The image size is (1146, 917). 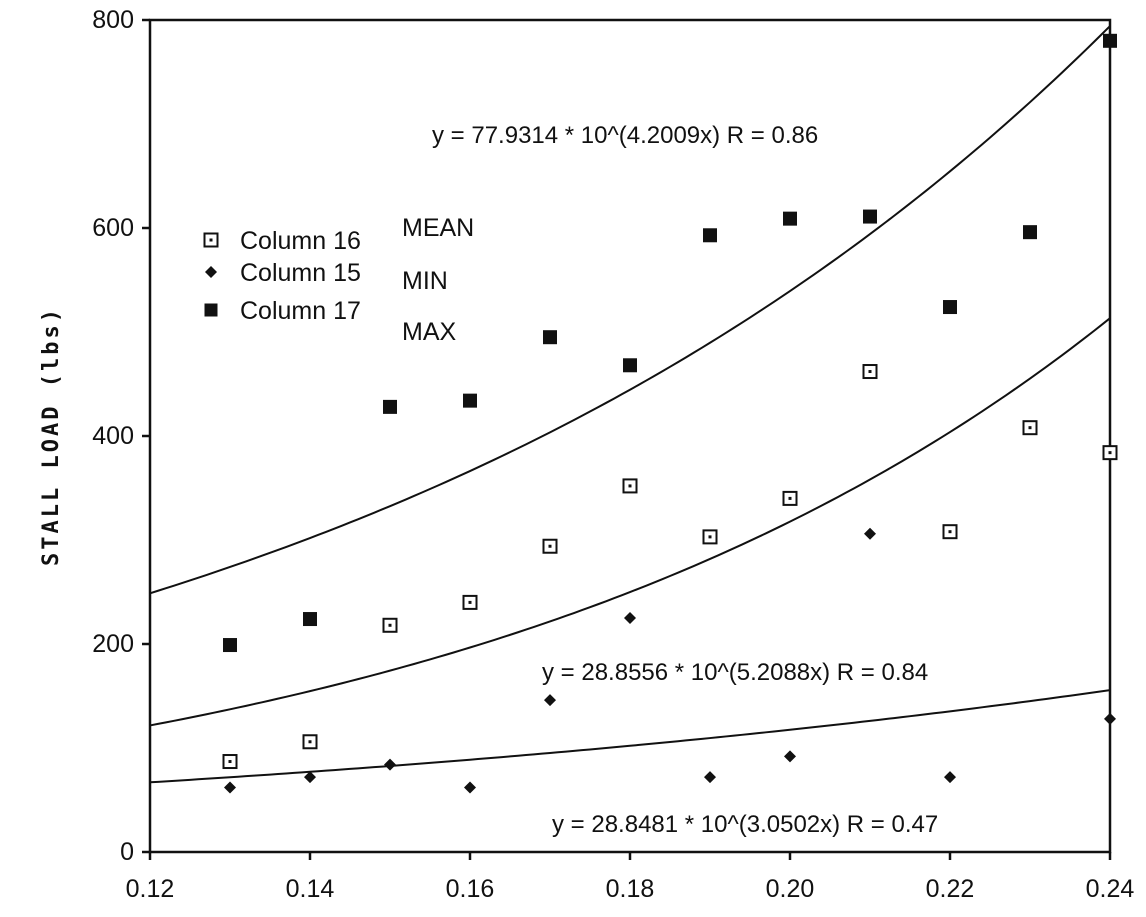 I want to click on y-tick-label: 800, so click(x=113, y=20).